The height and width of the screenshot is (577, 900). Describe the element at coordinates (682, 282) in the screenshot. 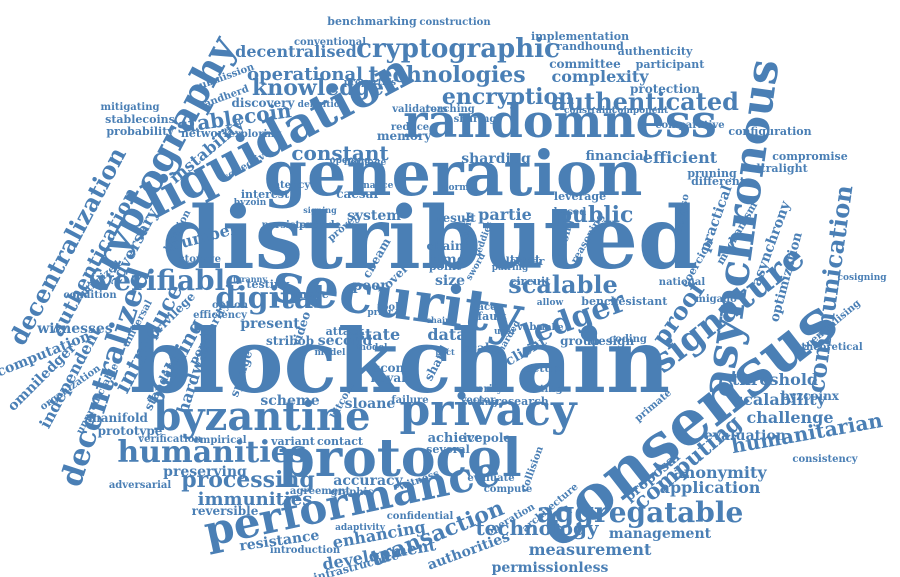

I see `word-national: national` at that location.